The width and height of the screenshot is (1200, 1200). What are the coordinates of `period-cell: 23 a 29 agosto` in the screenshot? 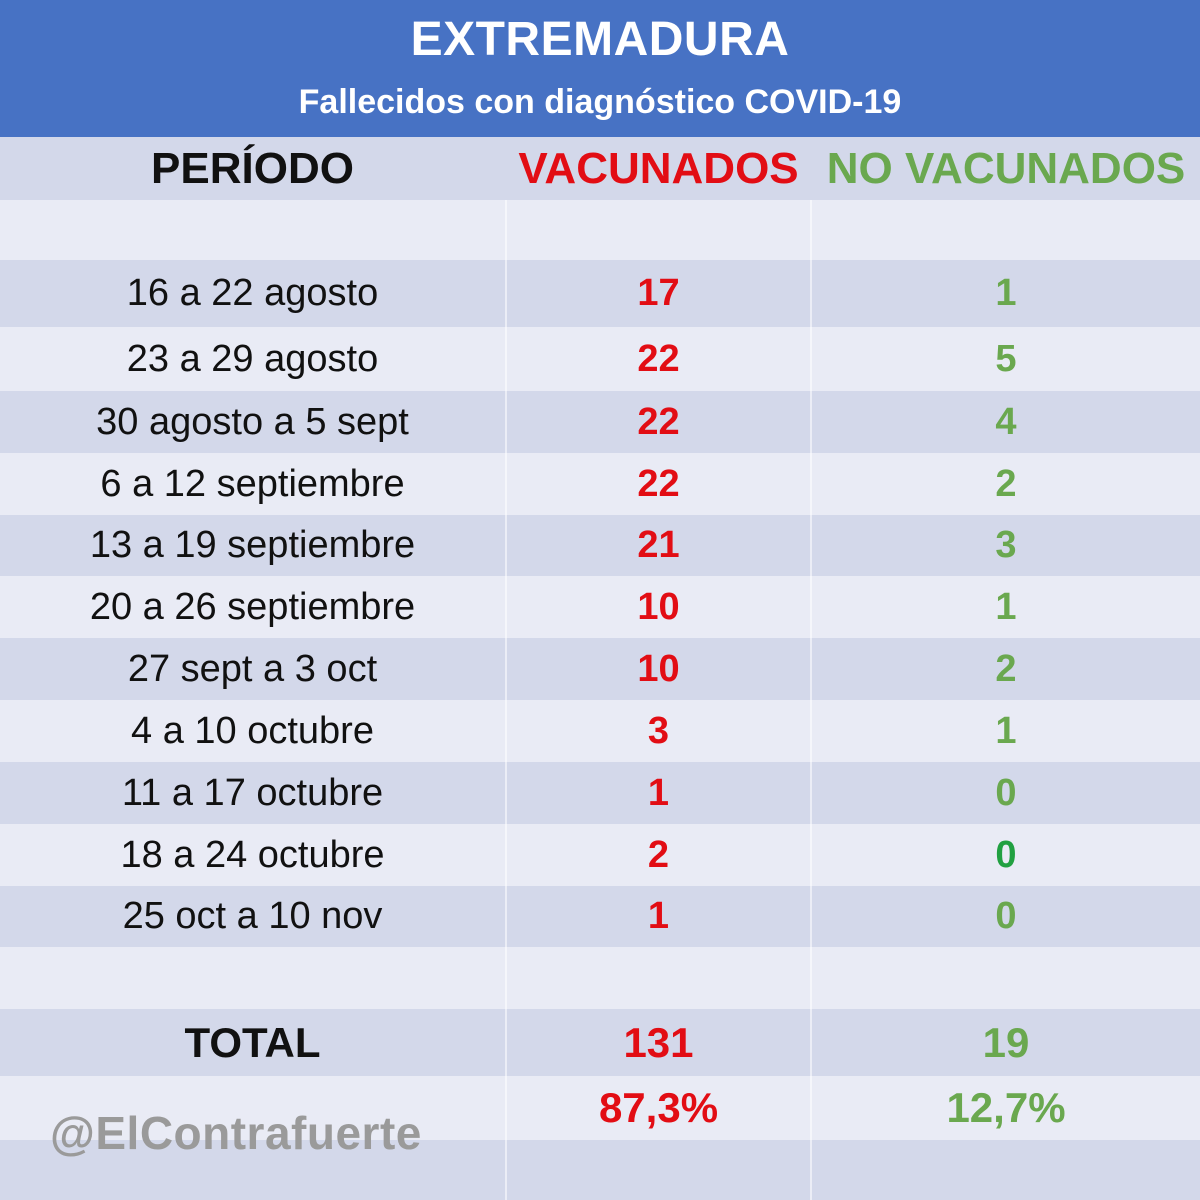 It's located at (252, 358).